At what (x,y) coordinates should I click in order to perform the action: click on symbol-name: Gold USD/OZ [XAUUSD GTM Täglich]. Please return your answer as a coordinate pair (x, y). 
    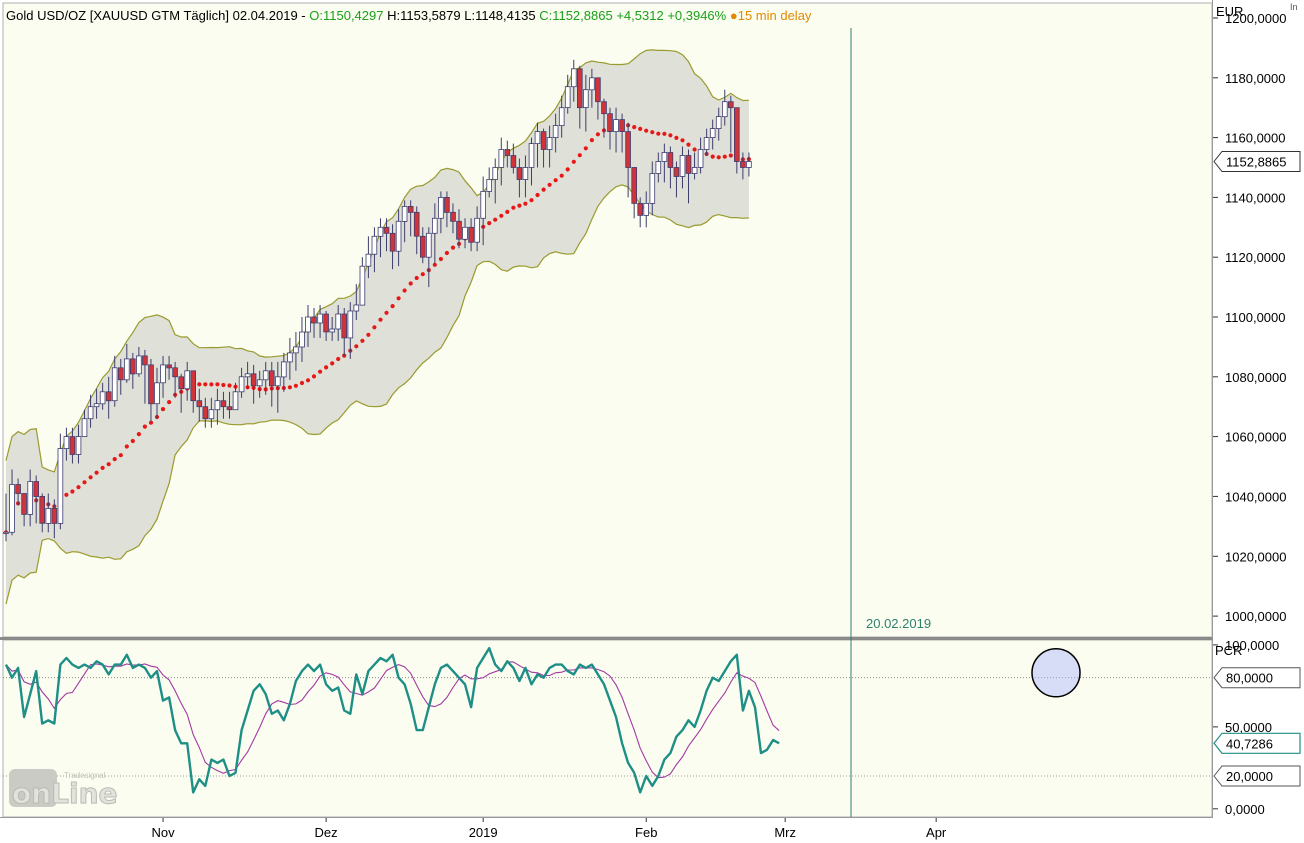
    Looking at the image, I should click on (117, 15).